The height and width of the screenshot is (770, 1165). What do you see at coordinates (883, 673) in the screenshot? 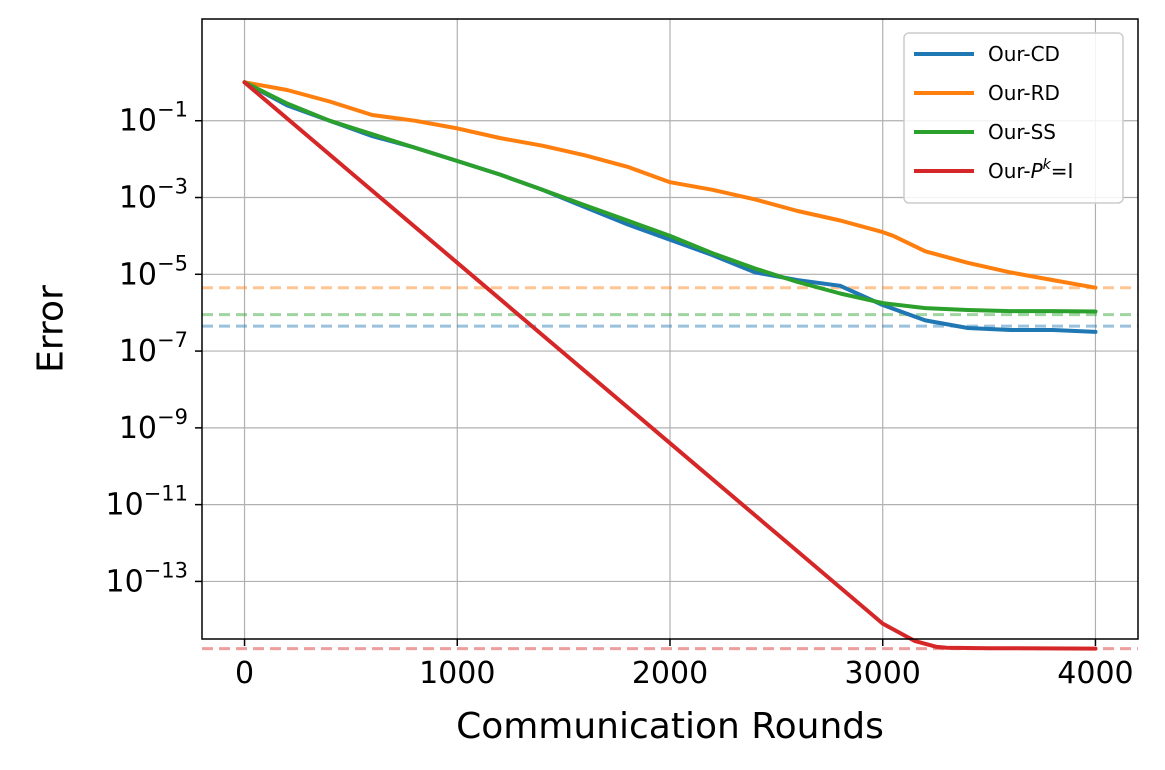
I see `x-tick-label: 3000` at bounding box center [883, 673].